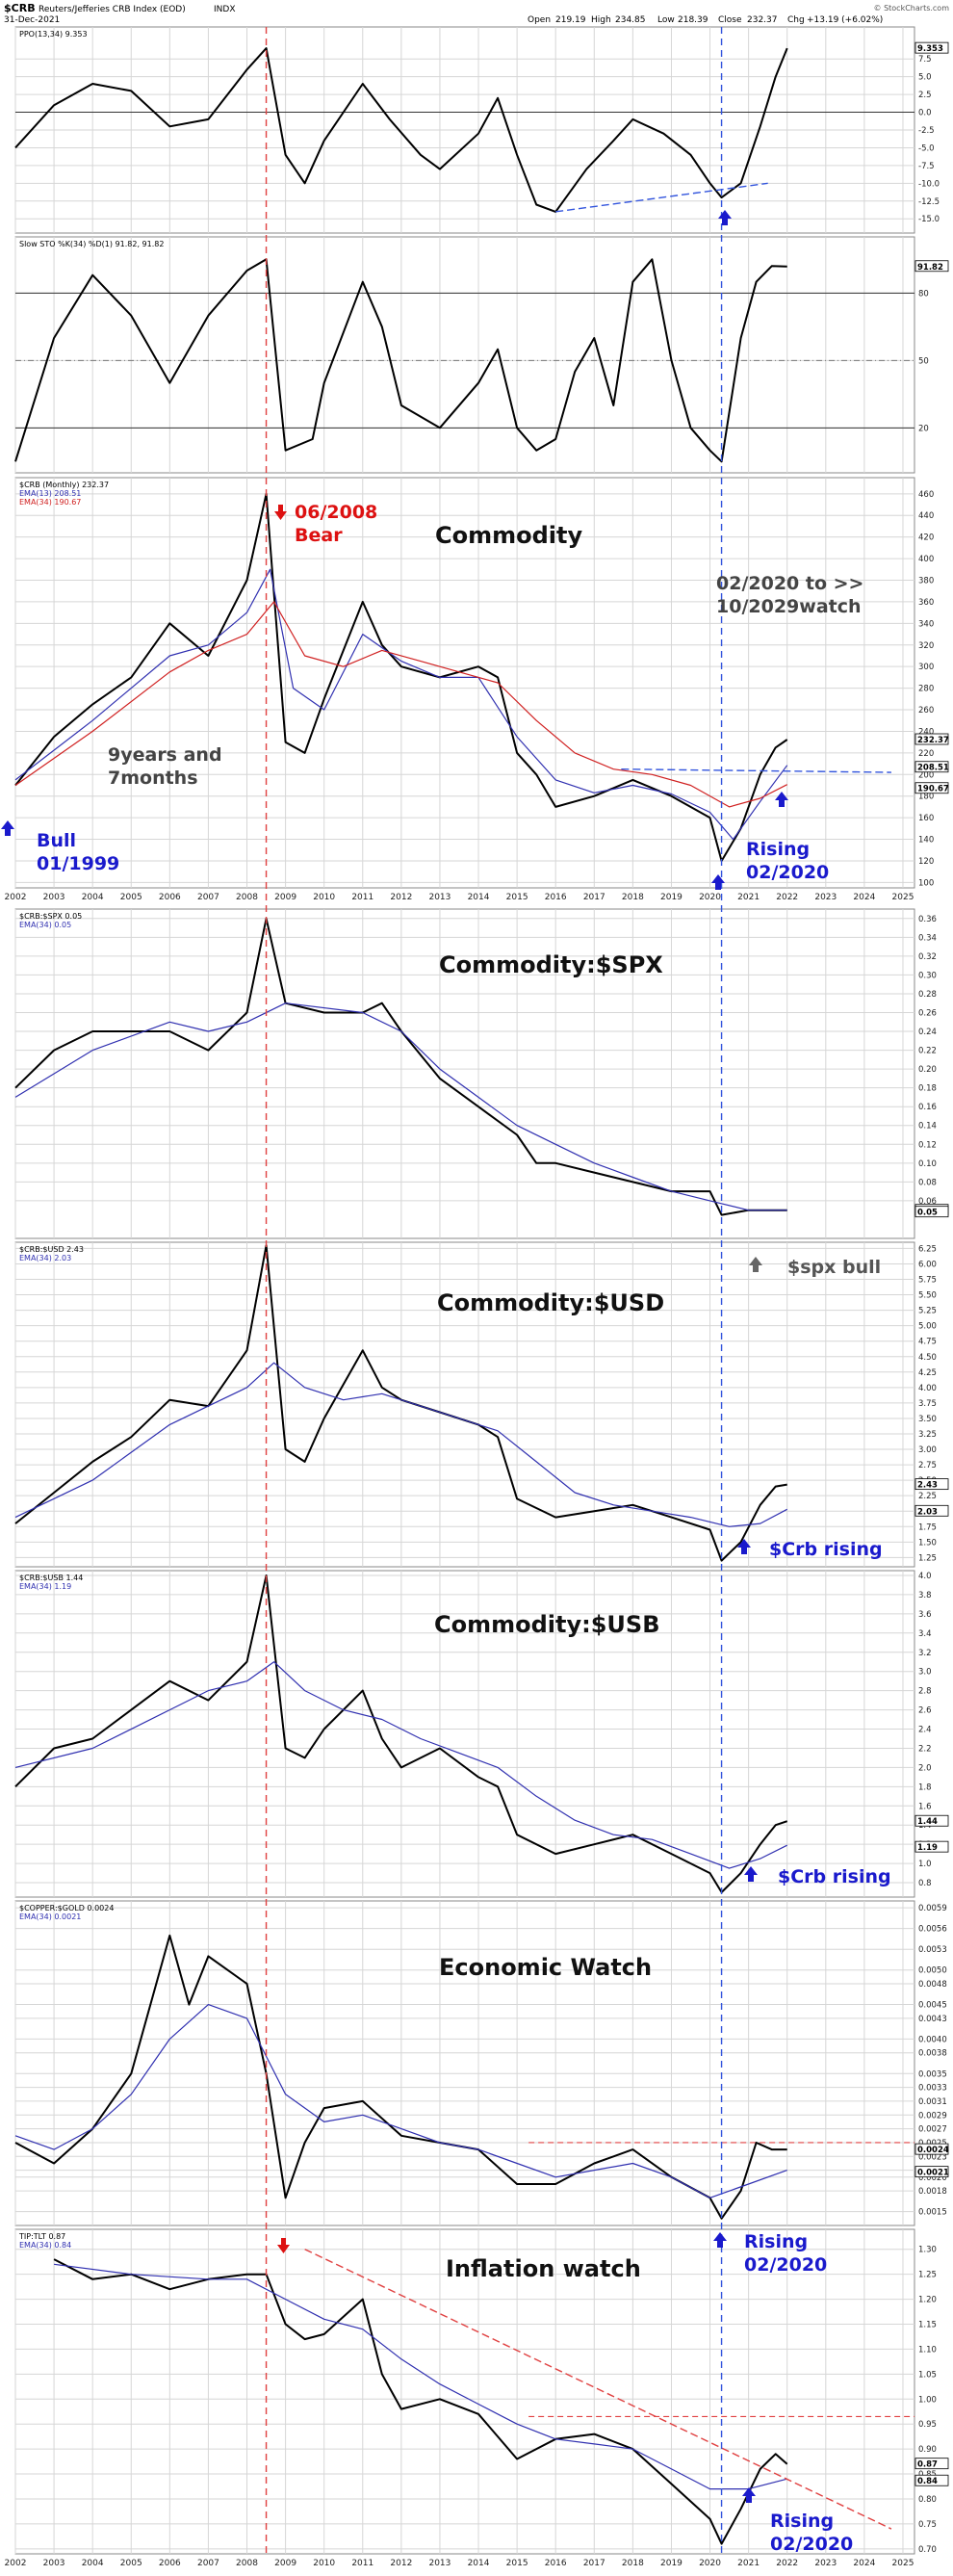  Describe the element at coordinates (932, 2054) in the screenshot. I see `y-tick-label: 0.0038` at that location.